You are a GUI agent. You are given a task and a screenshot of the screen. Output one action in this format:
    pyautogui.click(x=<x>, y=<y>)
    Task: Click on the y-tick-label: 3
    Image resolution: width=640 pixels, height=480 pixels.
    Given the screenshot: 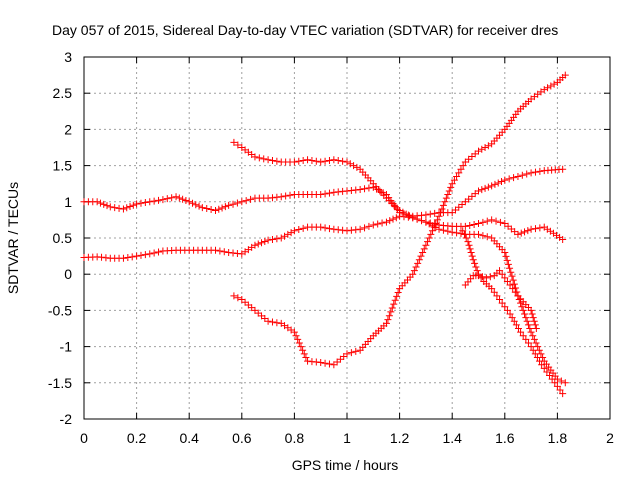 What is the action you would take?
    pyautogui.click(x=68, y=57)
    